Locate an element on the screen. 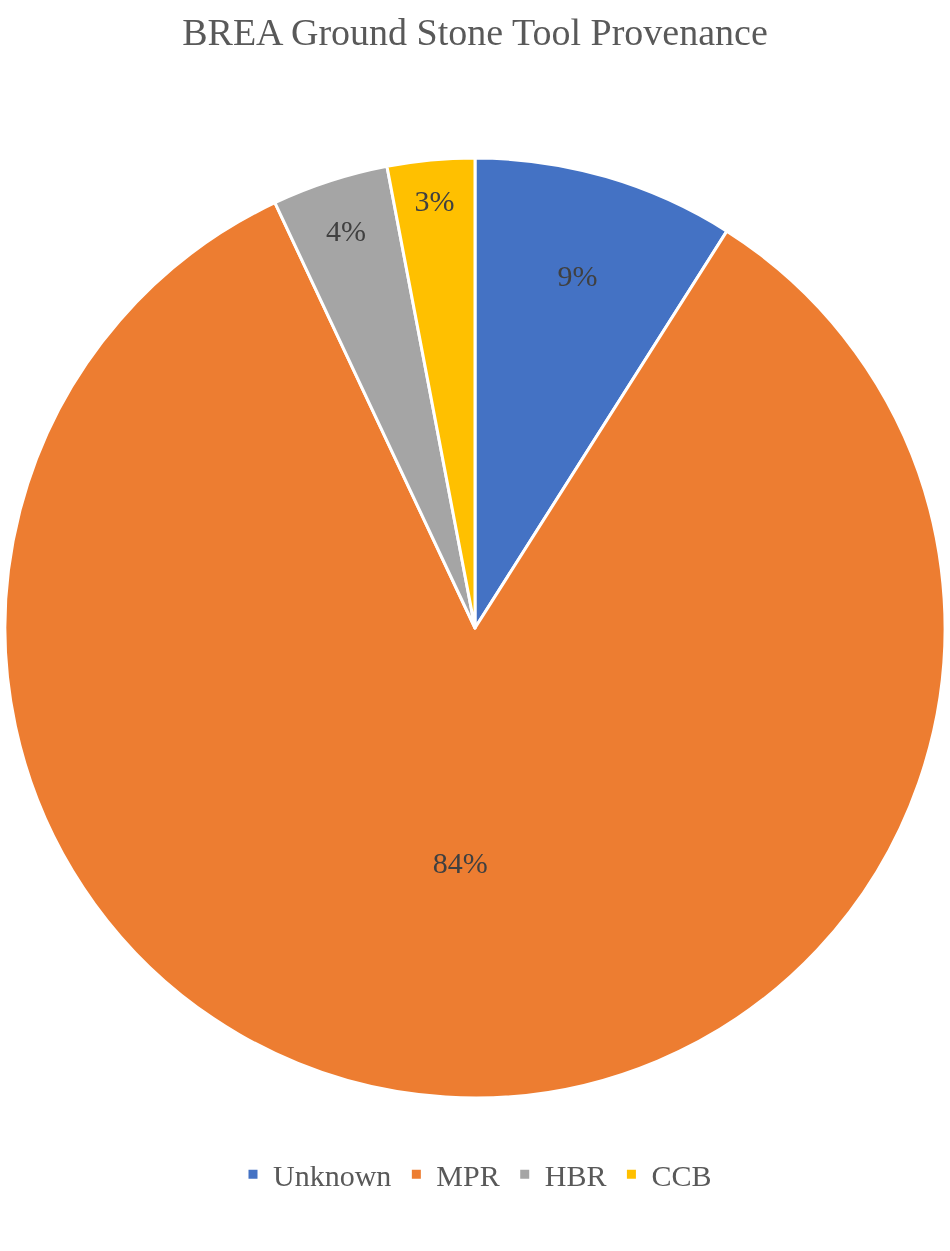 The width and height of the screenshot is (950, 1251). data-label: 4% is located at coordinates (345, 231).